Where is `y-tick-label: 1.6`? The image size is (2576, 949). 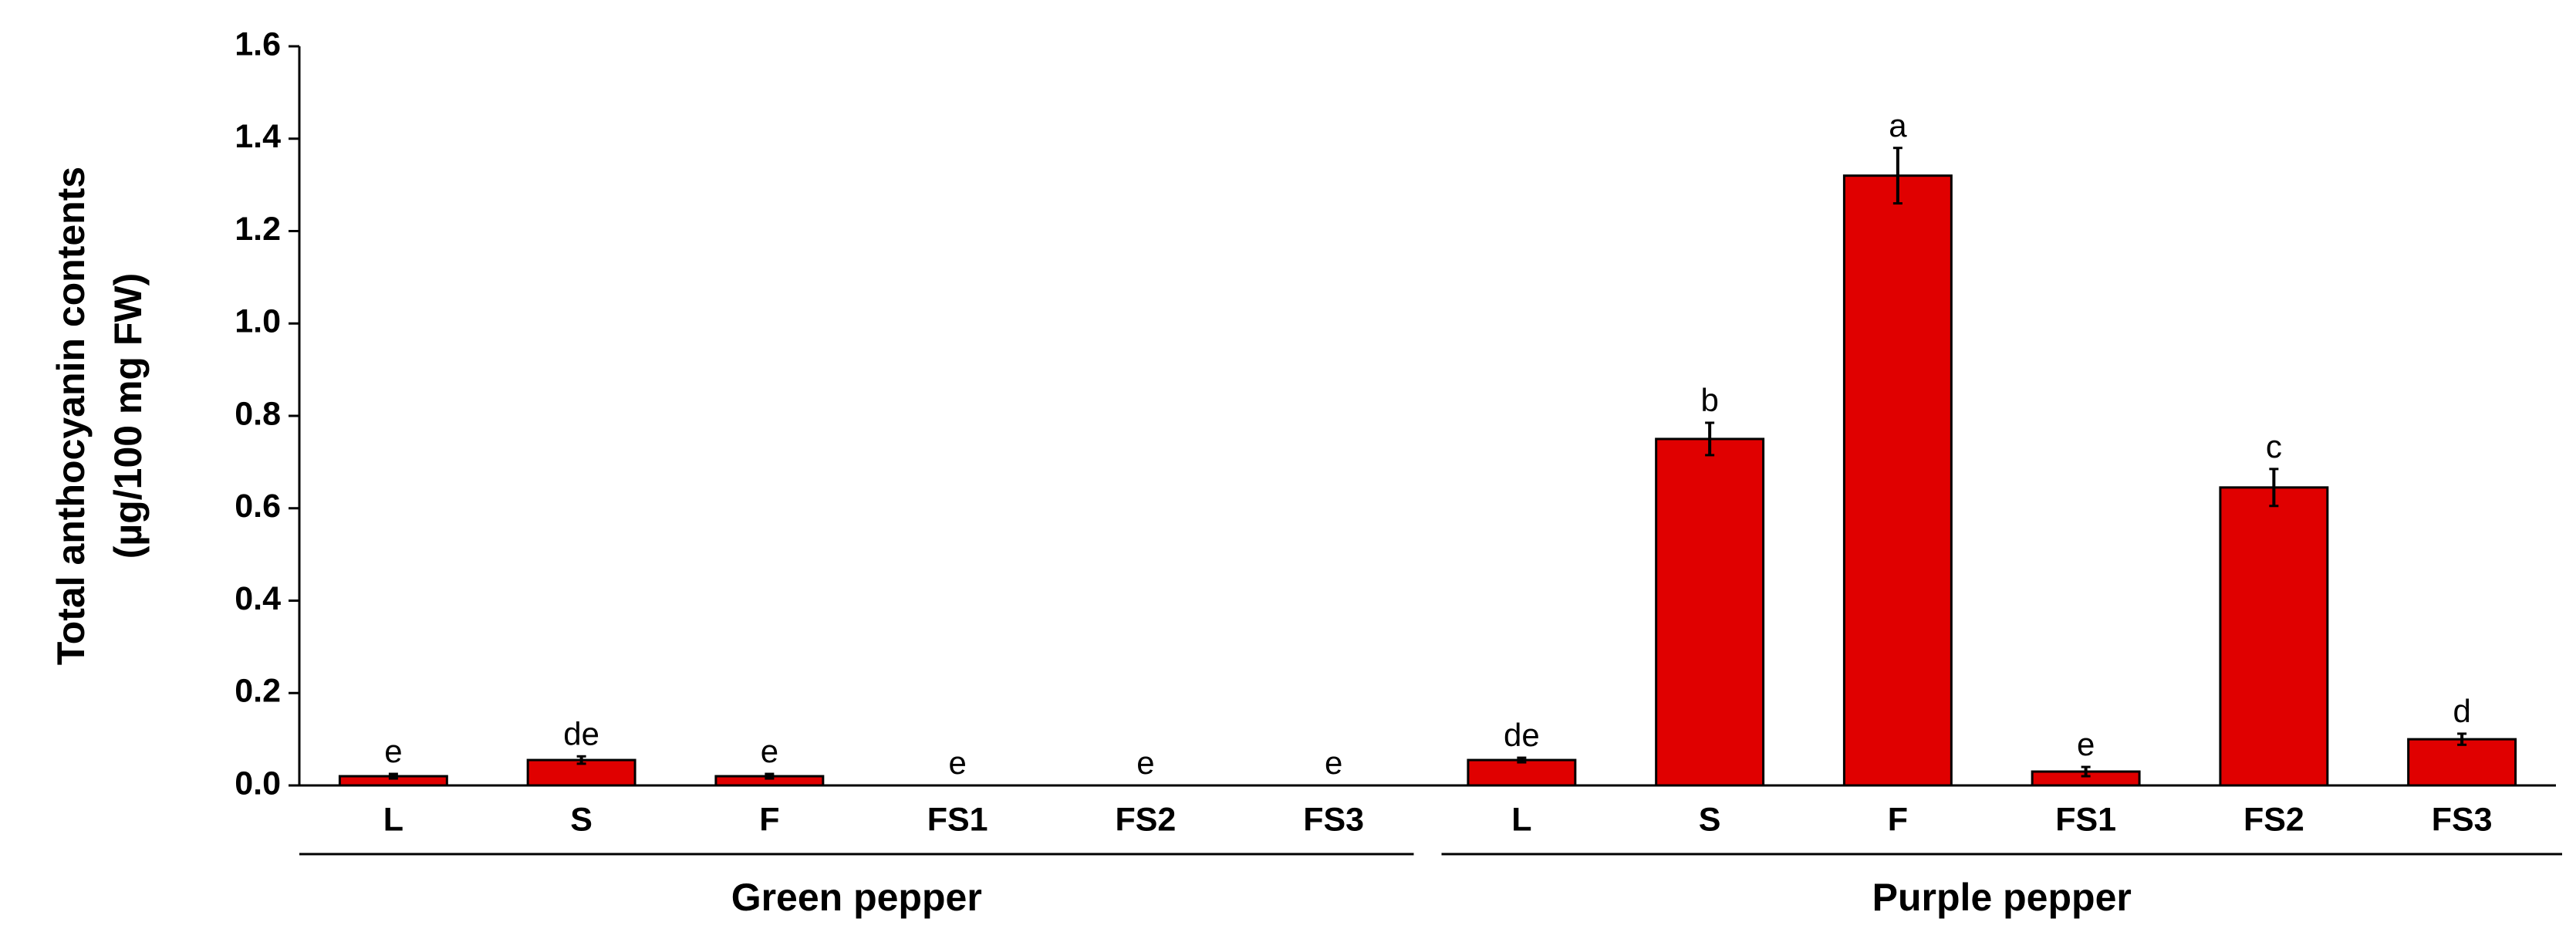 y-tick-label: 1.6 is located at coordinates (258, 43).